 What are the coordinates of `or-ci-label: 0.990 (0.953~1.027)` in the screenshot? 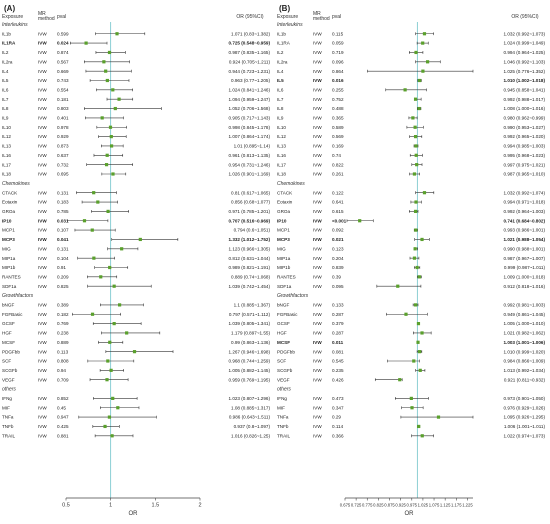 It's located at (524, 127).